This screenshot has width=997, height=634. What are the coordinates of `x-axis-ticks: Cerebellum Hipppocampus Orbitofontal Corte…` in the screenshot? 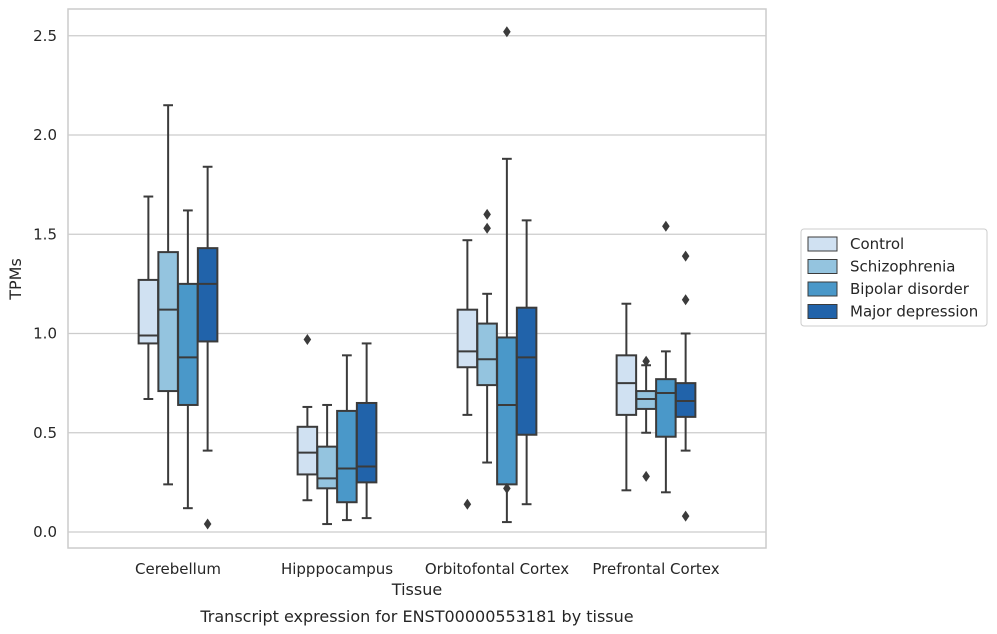 It's located at (427, 569).